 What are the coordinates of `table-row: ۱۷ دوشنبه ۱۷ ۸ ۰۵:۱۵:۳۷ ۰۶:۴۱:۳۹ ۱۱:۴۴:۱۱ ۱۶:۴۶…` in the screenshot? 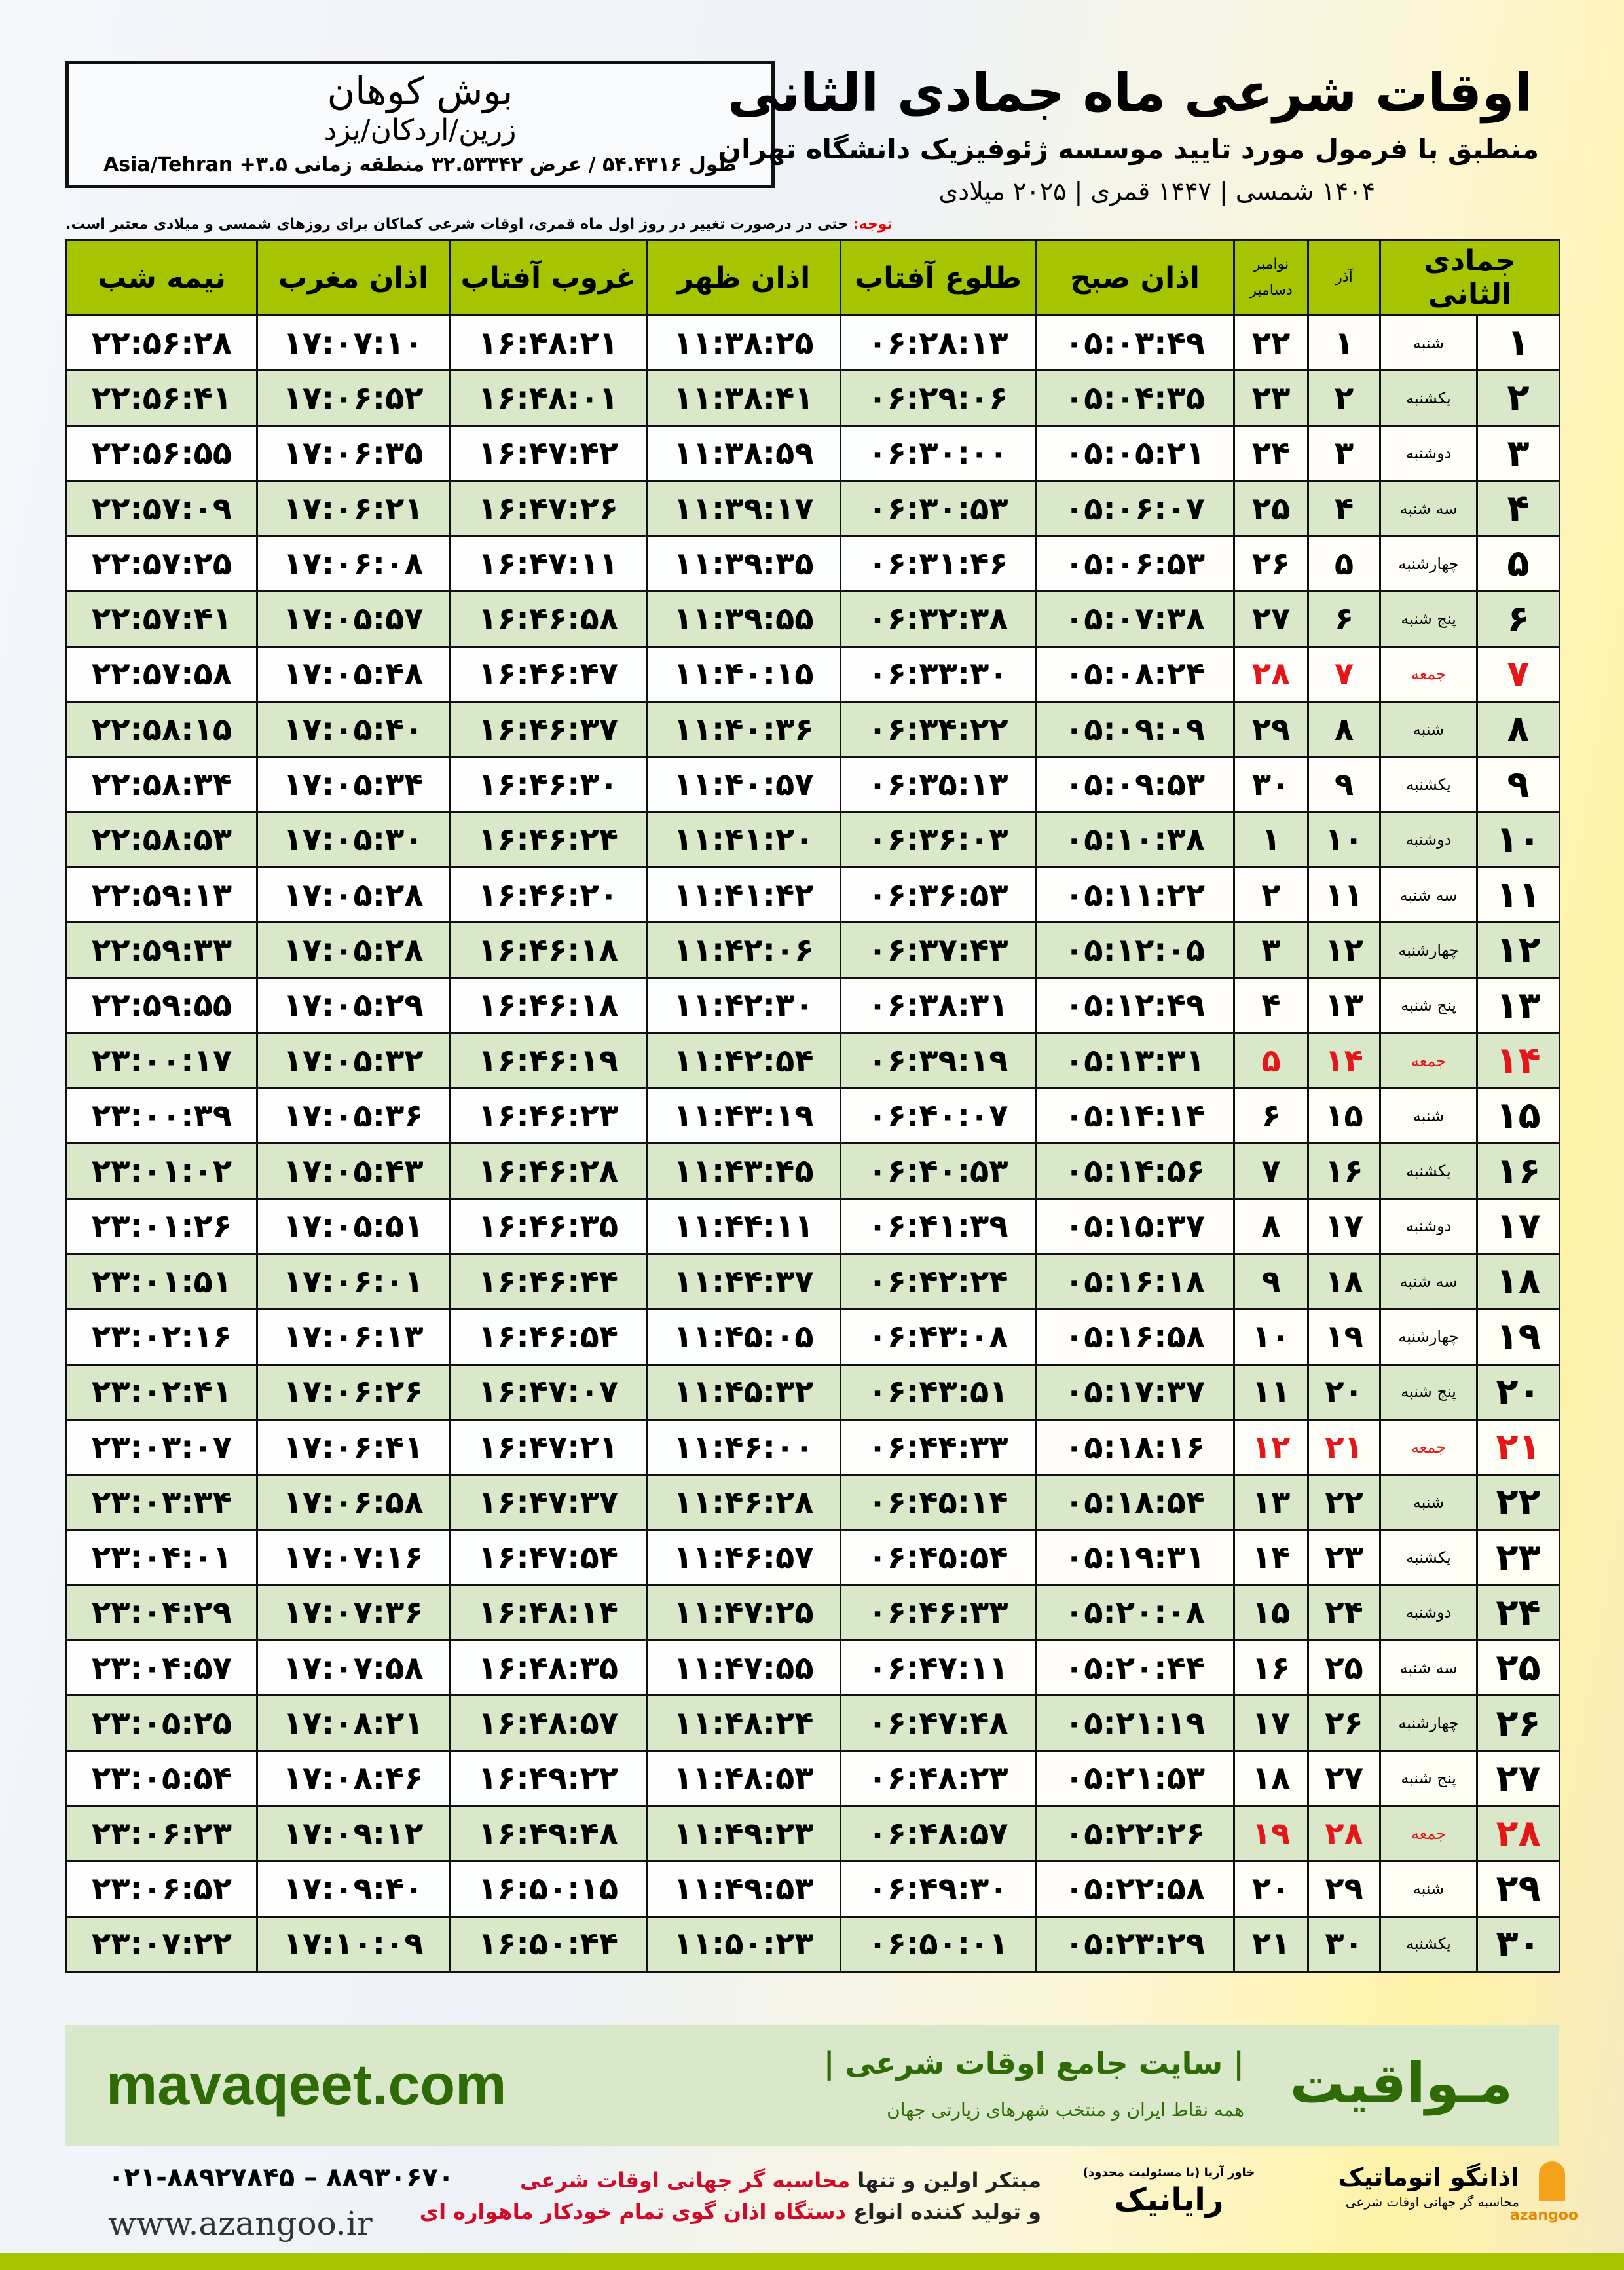 It's located at (813, 1226).